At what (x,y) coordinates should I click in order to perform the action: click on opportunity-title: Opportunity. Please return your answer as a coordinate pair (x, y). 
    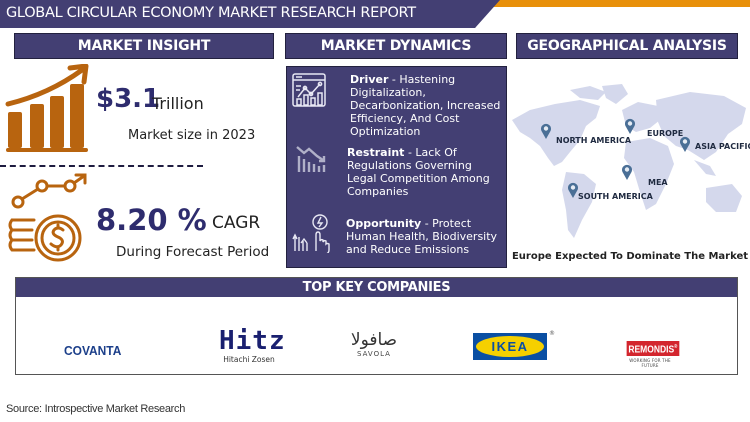
    Looking at the image, I should click on (384, 223).